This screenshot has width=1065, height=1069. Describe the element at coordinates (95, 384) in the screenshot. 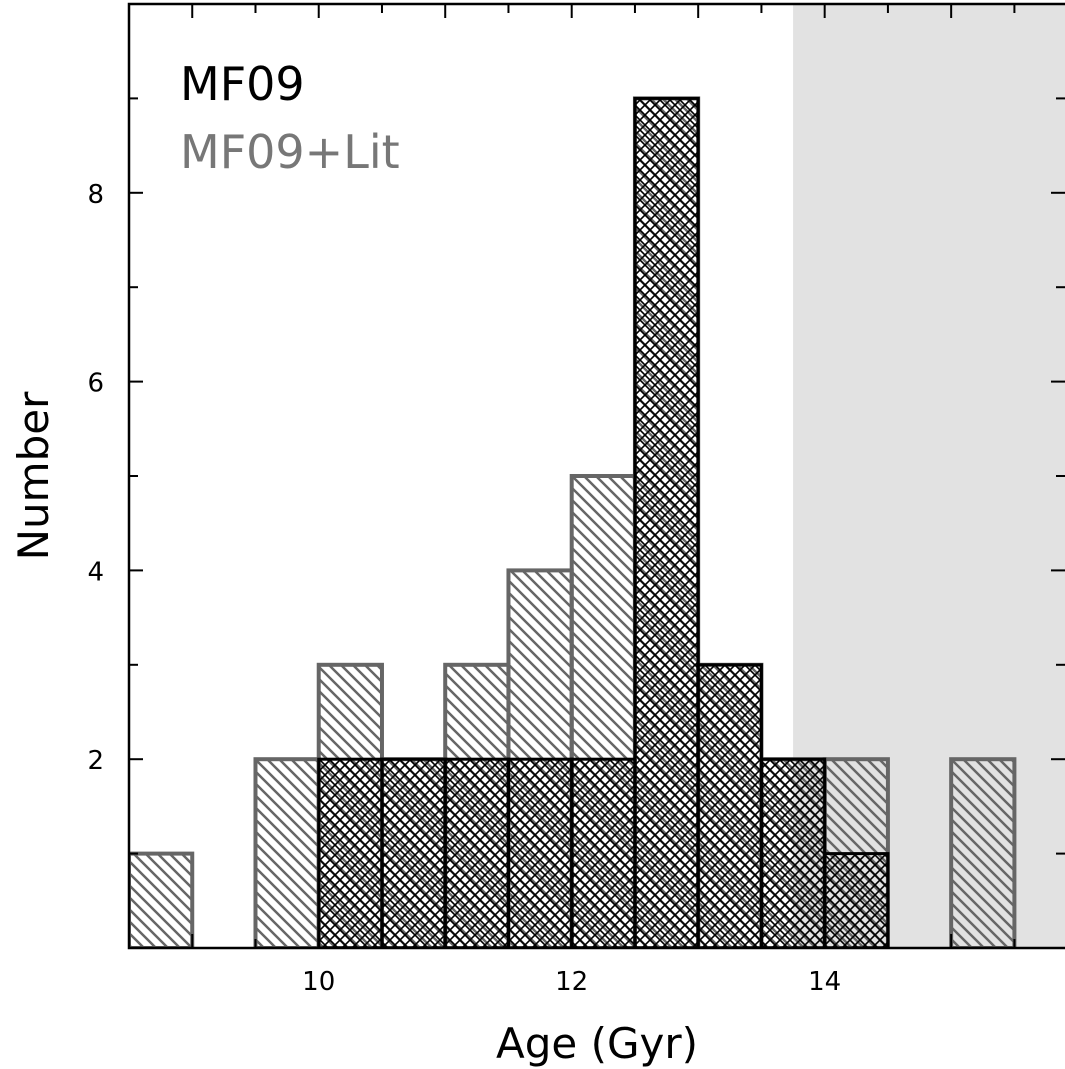

I see `y-tick-label: 6` at that location.